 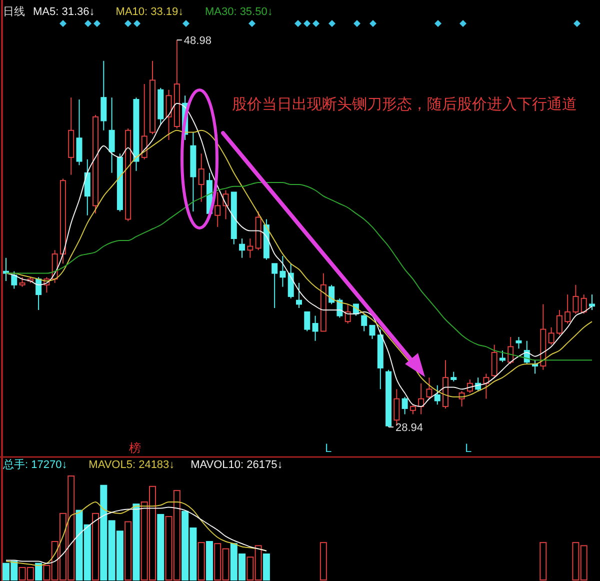 What do you see at coordinates (236, 465) in the screenshot?
I see `text: MAVOL10: 26175↓` at bounding box center [236, 465].